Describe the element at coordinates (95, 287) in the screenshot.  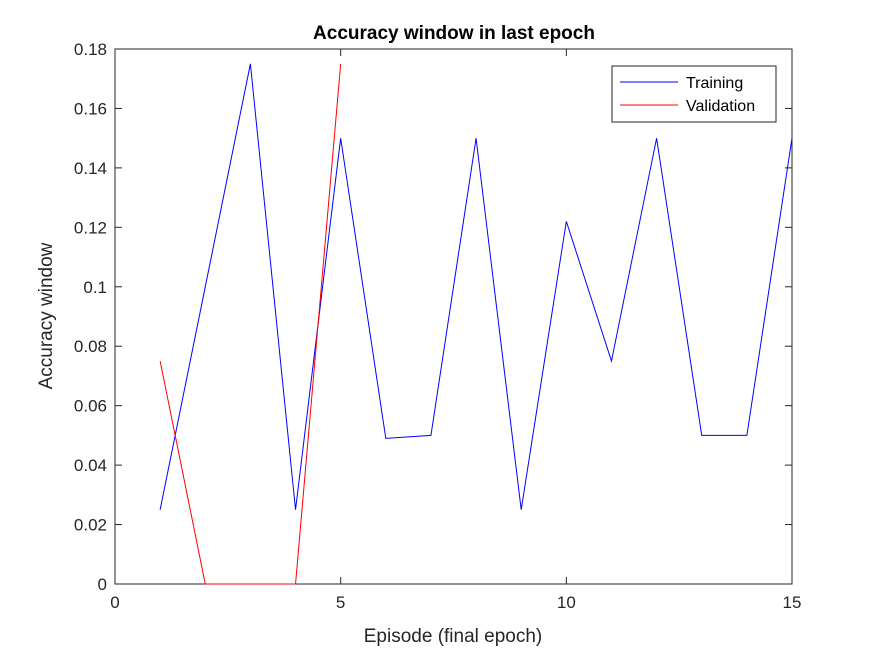
I see `y-tick-label: 0.1` at that location.